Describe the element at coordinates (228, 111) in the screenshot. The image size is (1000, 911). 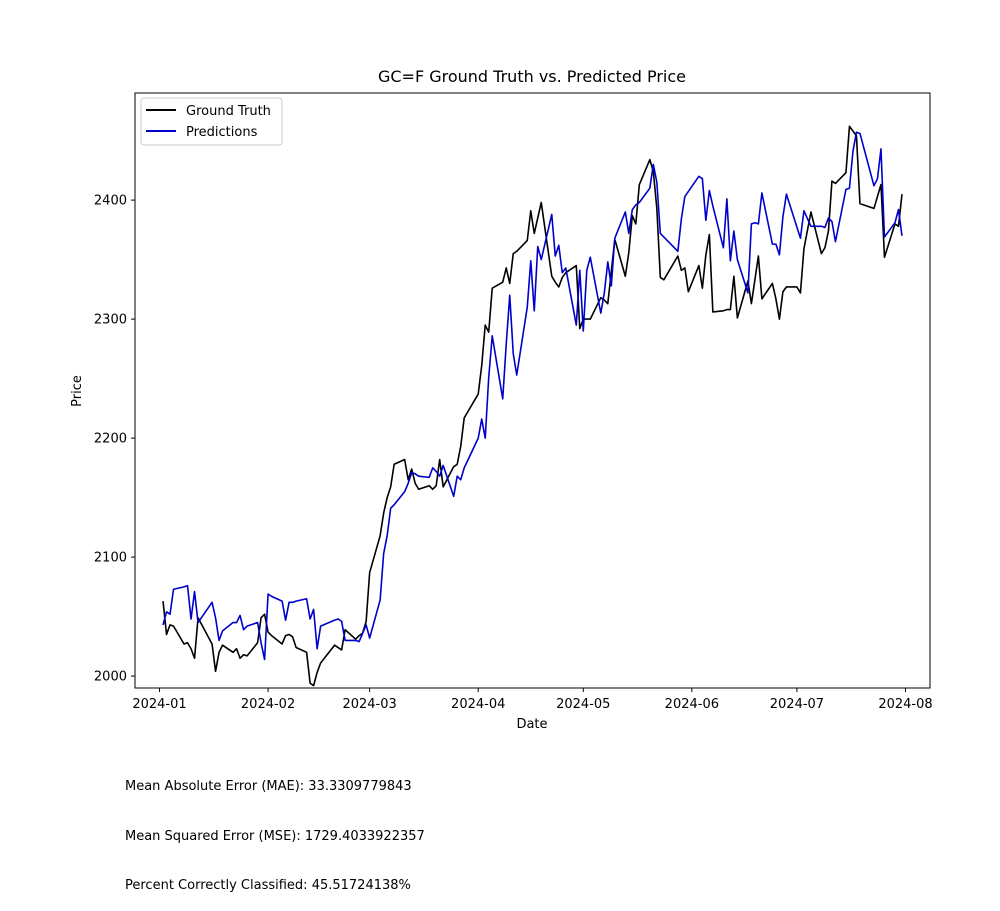
I see `legend-label-ground-truth: Ground Truth` at that location.